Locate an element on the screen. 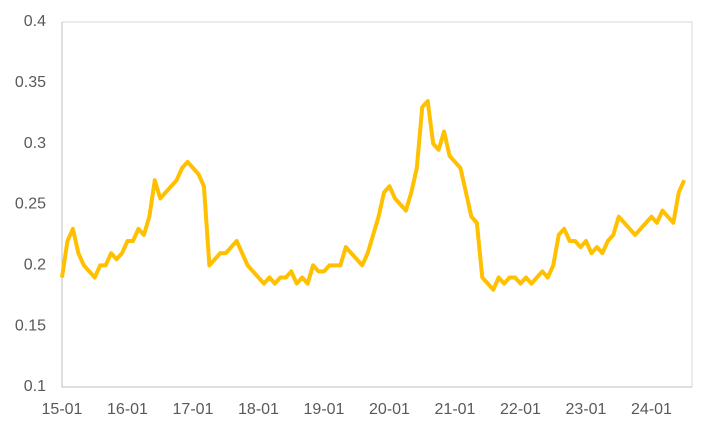  x-tick-label: 19-01 is located at coordinates (324, 409).